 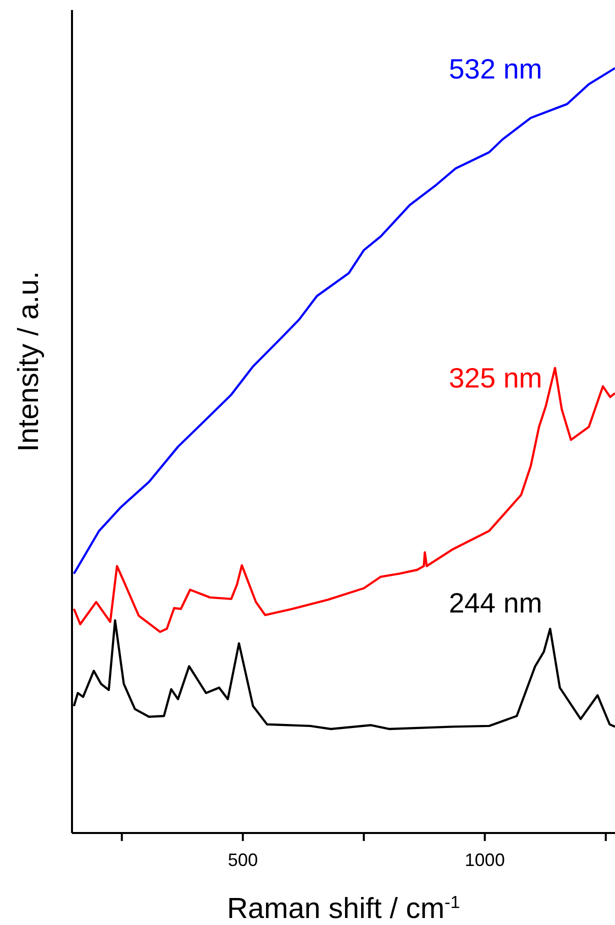 What do you see at coordinates (495, 68) in the screenshot?
I see `series-label: 532 nm` at bounding box center [495, 68].